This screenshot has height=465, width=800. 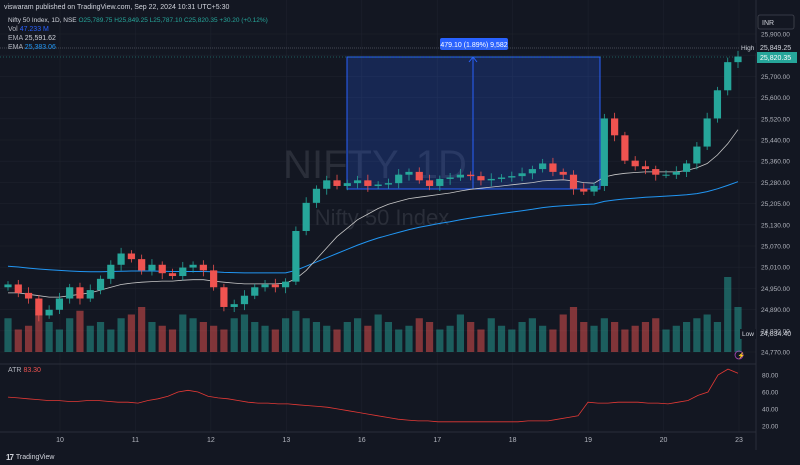 I want to click on atr-tick-label: 40.00, so click(x=770, y=410).